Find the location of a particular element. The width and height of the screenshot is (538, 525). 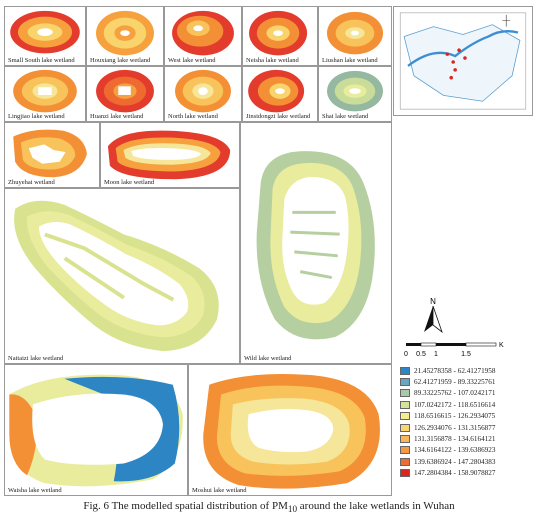

map-panel-shai: Shai lake wetland is located at coordinates (355, 94).